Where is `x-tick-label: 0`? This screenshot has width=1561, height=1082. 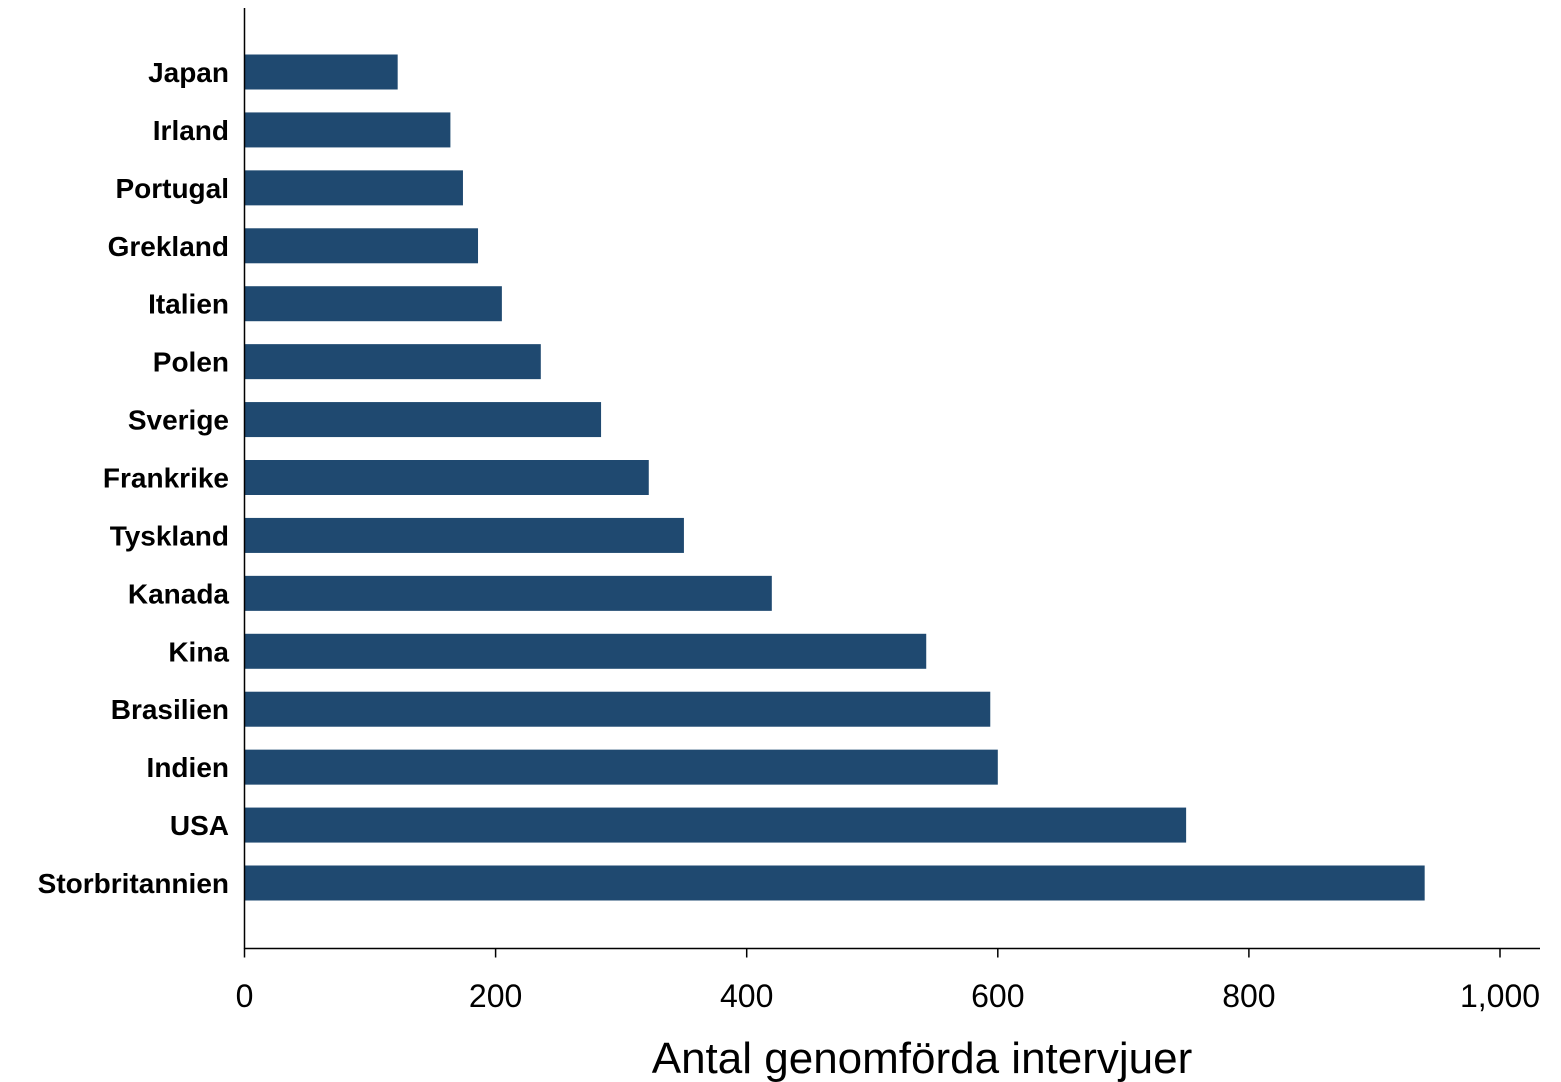
x-tick-label: 0 is located at coordinates (245, 996).